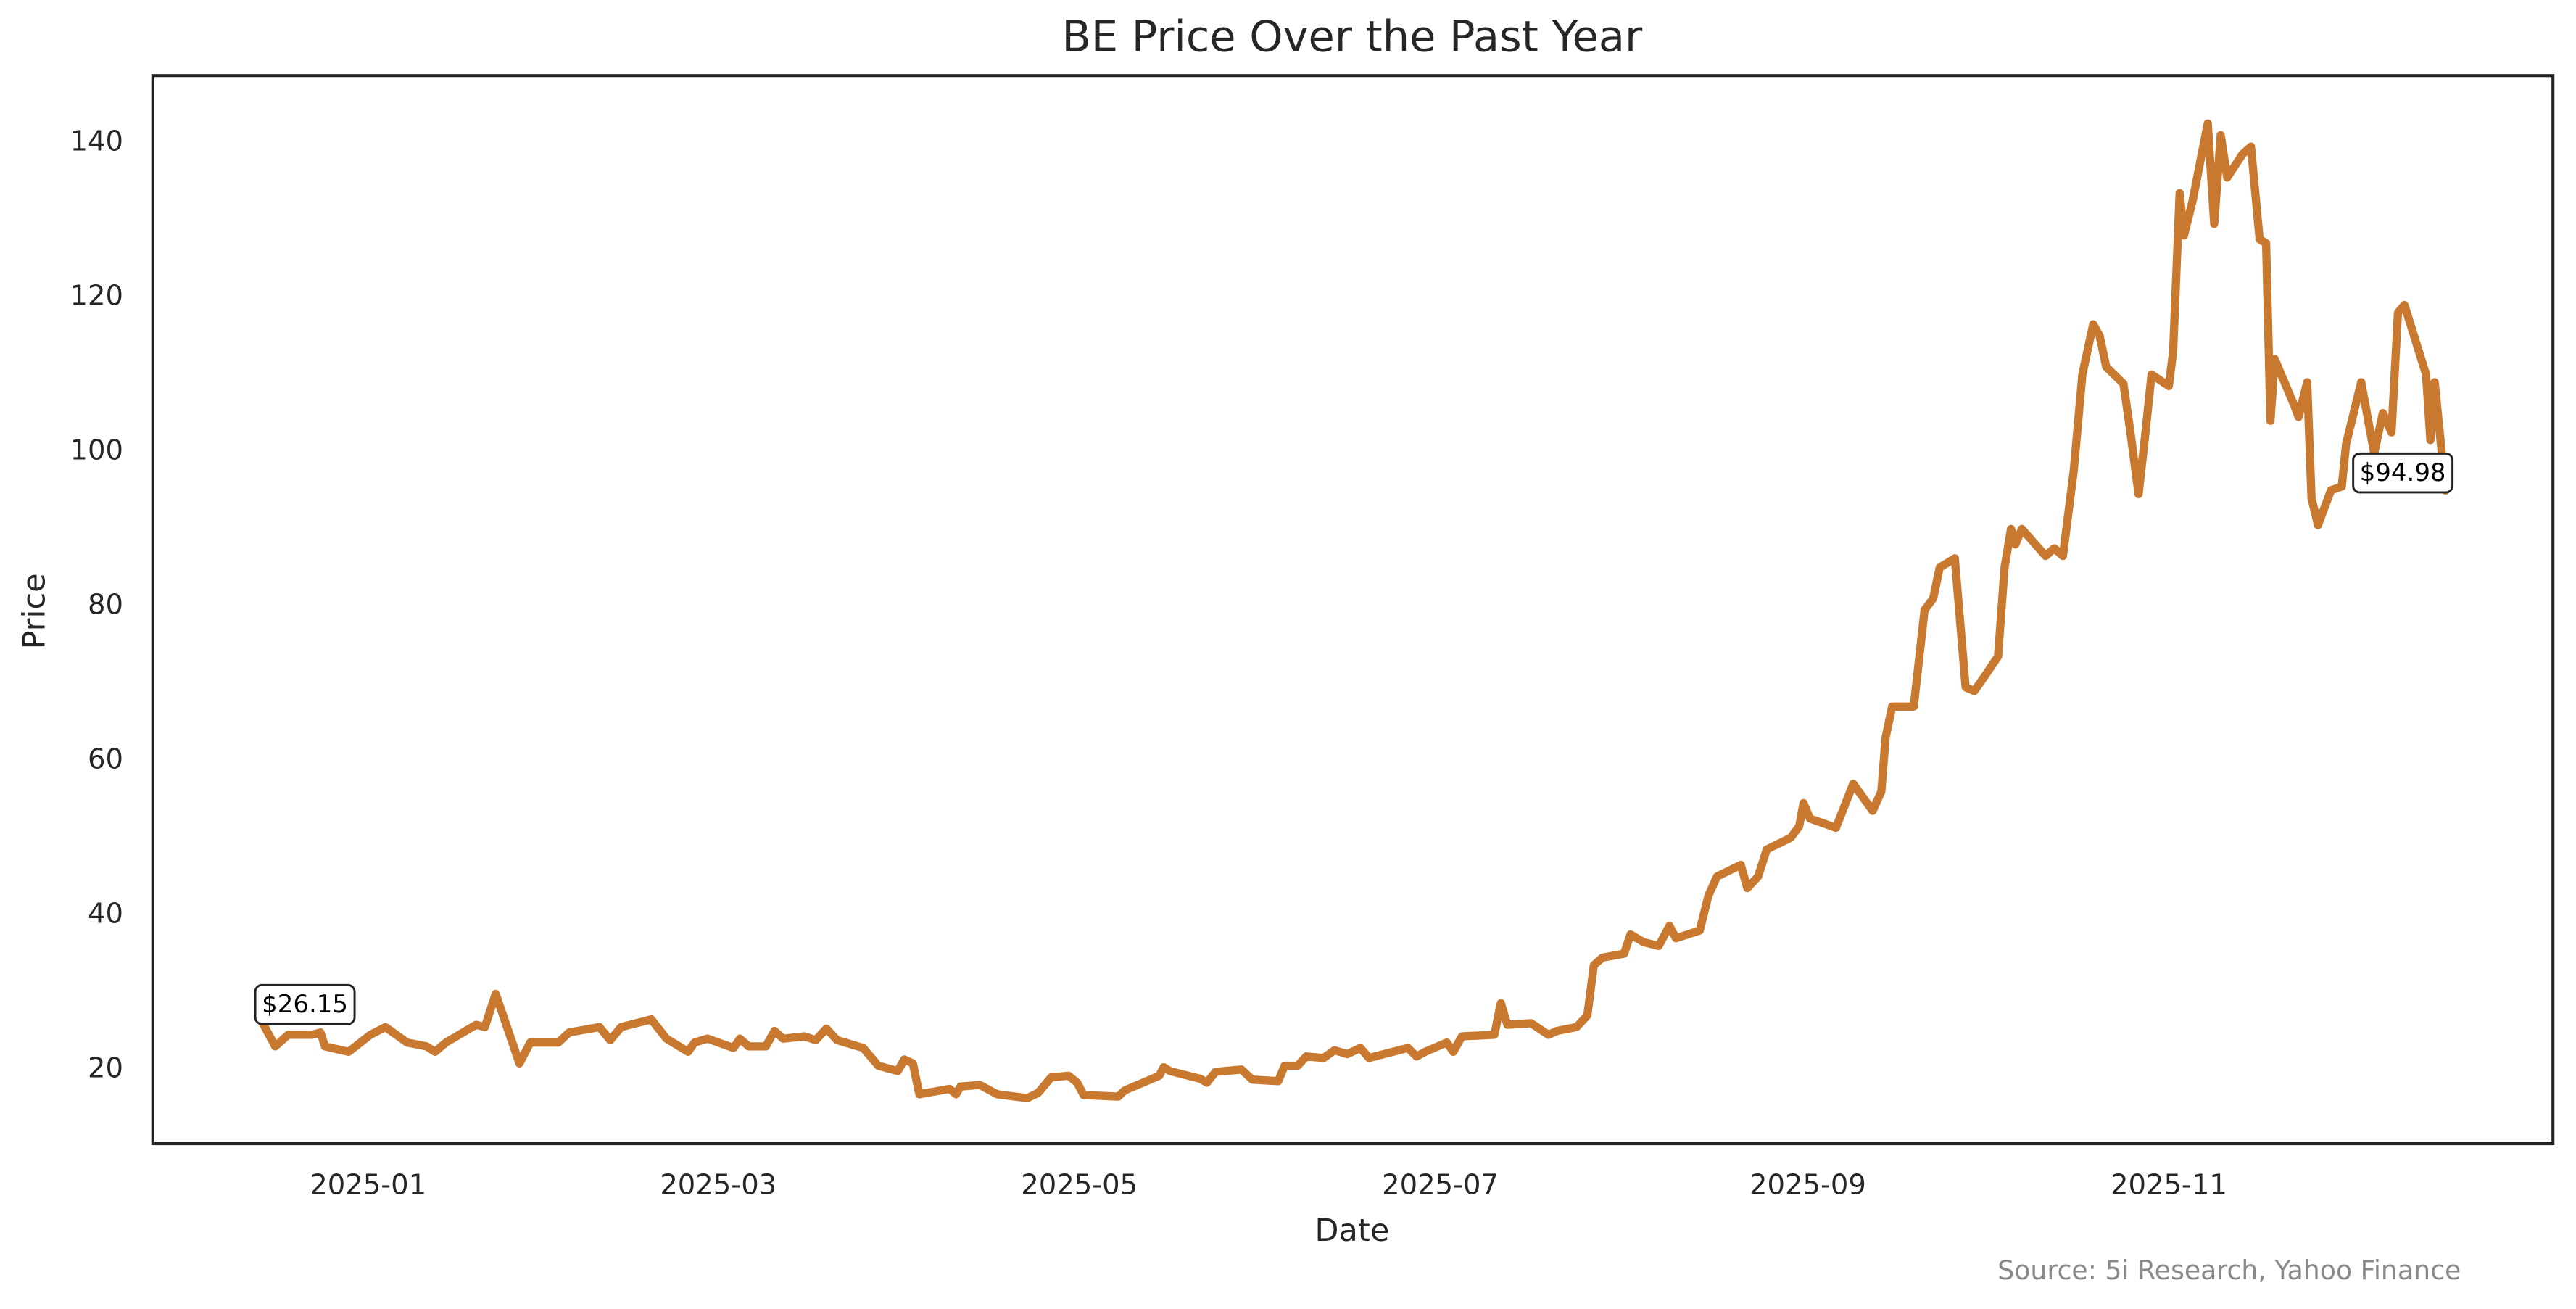  Describe the element at coordinates (2229, 1270) in the screenshot. I see `source-note: Source: 5i Research, Yahoo Finance` at that location.